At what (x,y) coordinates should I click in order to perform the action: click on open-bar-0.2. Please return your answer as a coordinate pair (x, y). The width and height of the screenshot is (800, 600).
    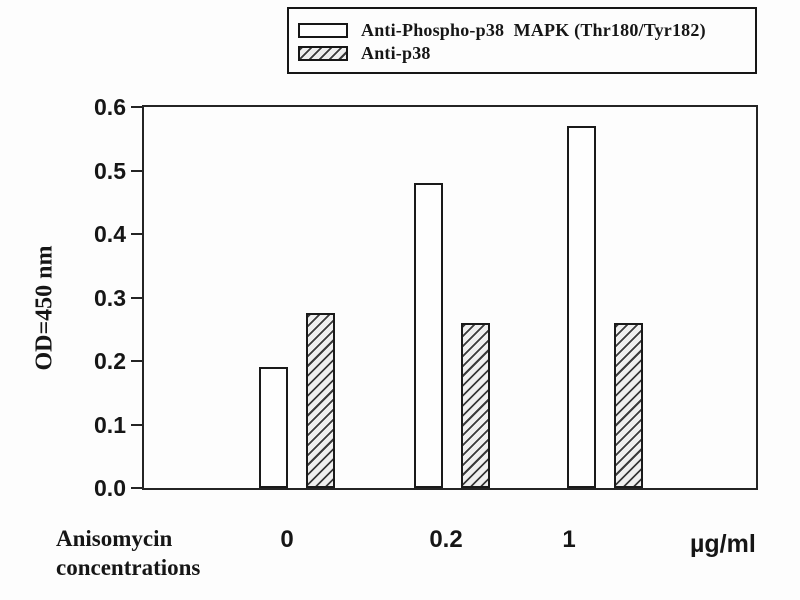
    Looking at the image, I should click on (428, 335).